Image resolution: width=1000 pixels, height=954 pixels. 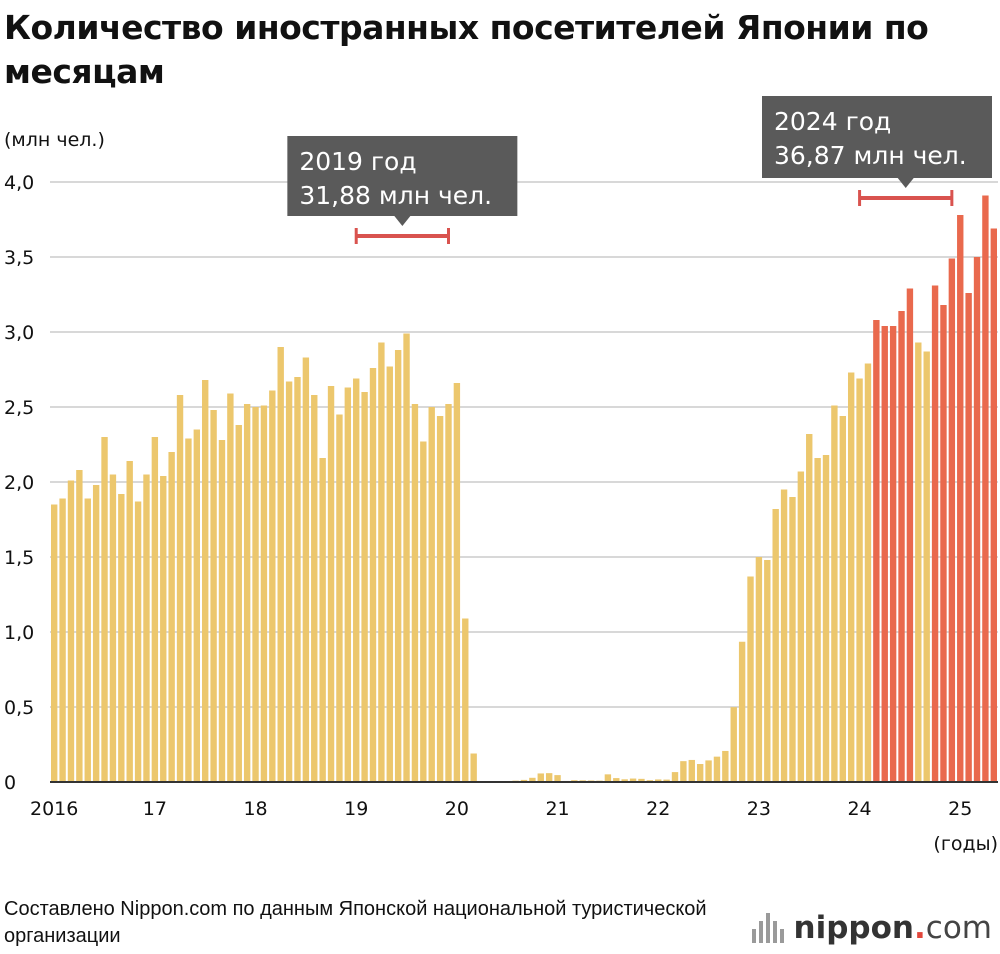 What do you see at coordinates (19, 633) in the screenshot?
I see `y-tick-label: 1,0` at bounding box center [19, 633].